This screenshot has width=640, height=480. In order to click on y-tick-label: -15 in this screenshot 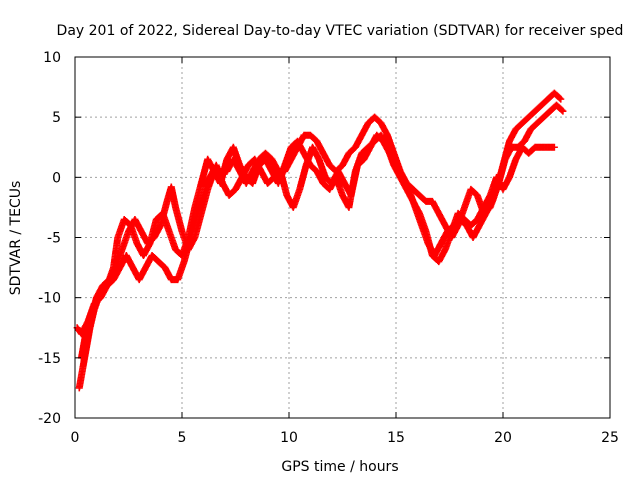, I will do `click(49, 359)`.